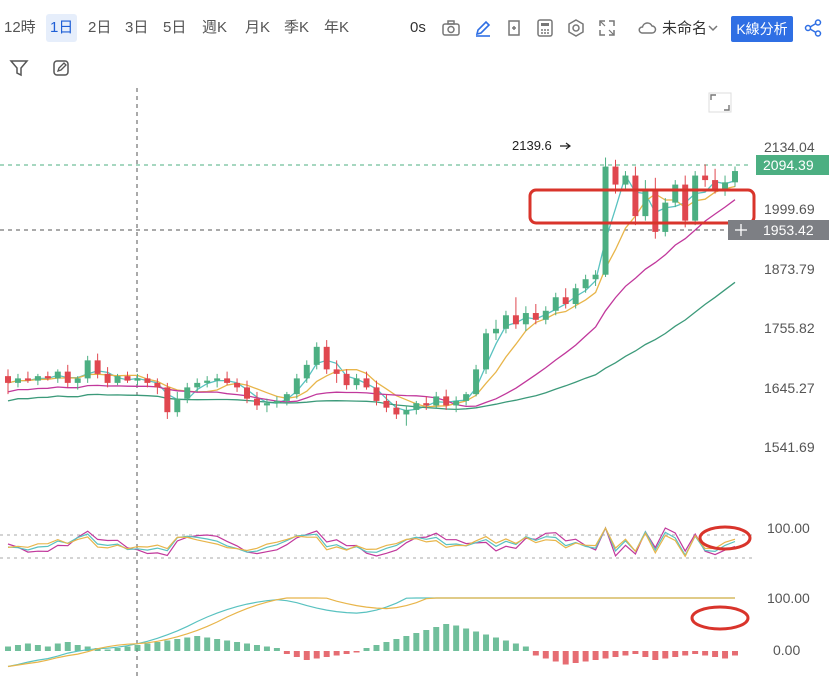  I want to click on expand-icon-frame, so click(720, 102).